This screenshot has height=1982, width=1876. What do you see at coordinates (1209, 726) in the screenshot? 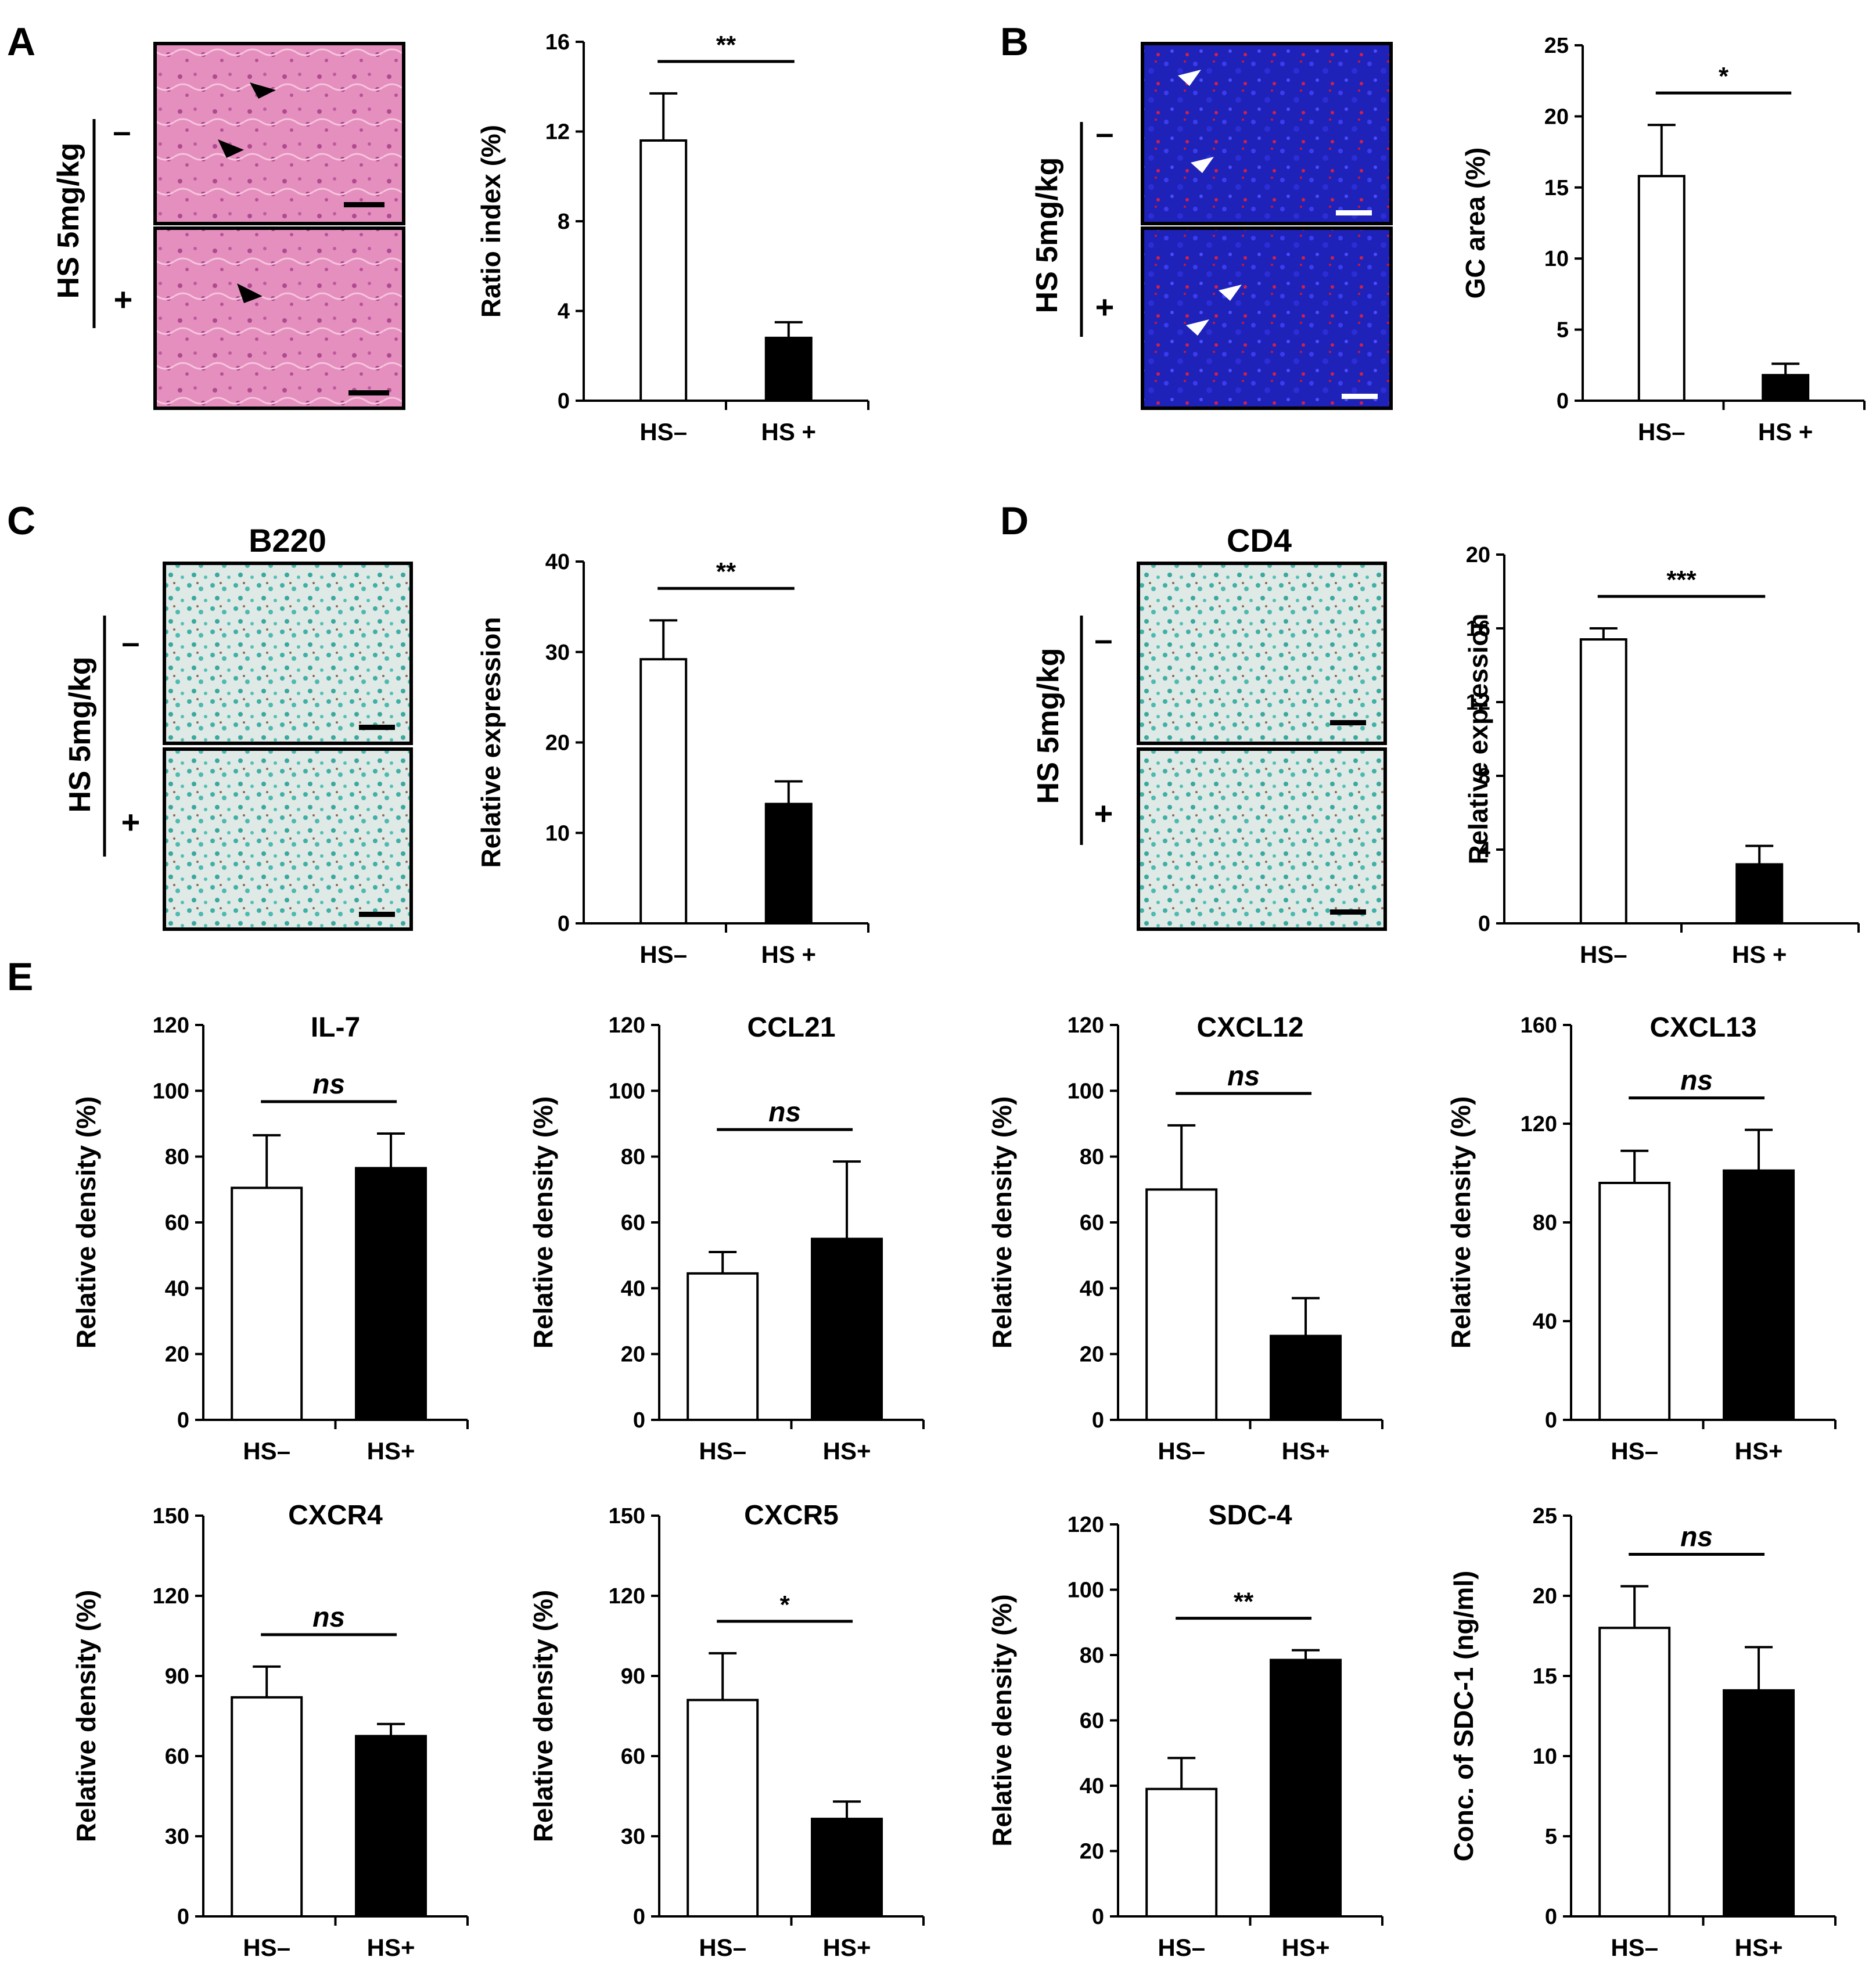
I see `micrograph-group-d: CD4 HS 5mg/kg – +` at bounding box center [1209, 726].